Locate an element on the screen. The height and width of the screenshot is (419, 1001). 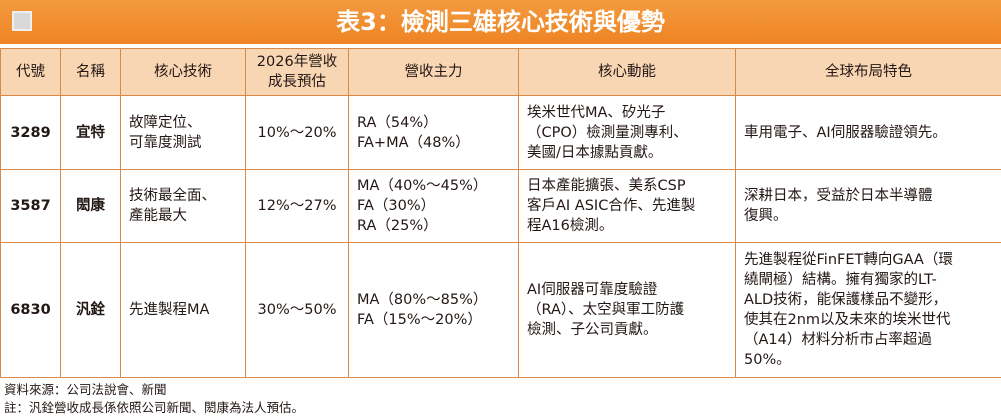
table-cell: MA（40%～45%） FA（30%） RA（25%） is located at coordinates (433, 206).